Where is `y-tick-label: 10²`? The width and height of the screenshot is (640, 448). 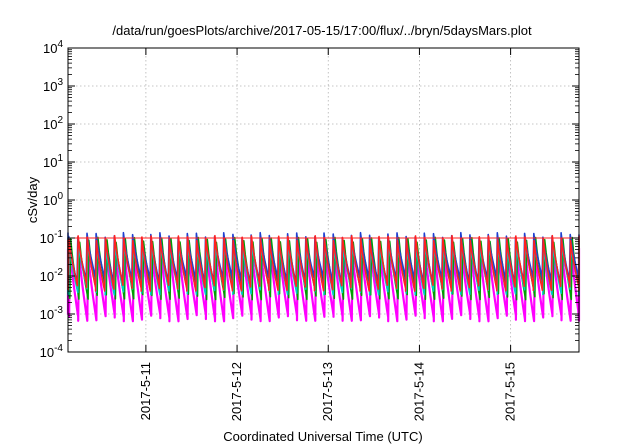 y-tick-label: 10² is located at coordinates (53, 123).